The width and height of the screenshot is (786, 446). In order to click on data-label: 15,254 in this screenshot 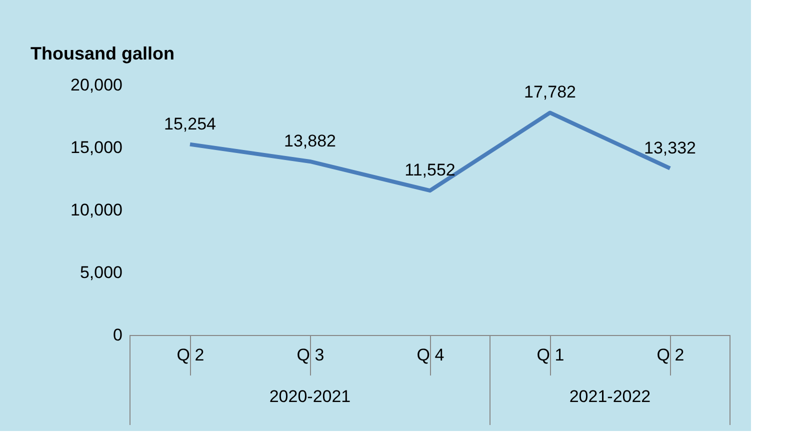, I will do `click(190, 124)`.